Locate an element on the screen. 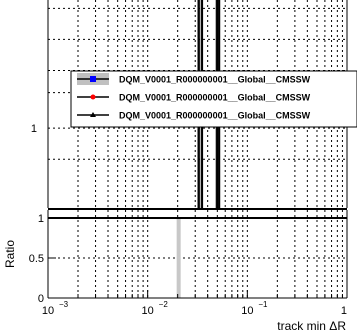 The width and height of the screenshot is (357, 335). legend-box is located at coordinates (213, 99).